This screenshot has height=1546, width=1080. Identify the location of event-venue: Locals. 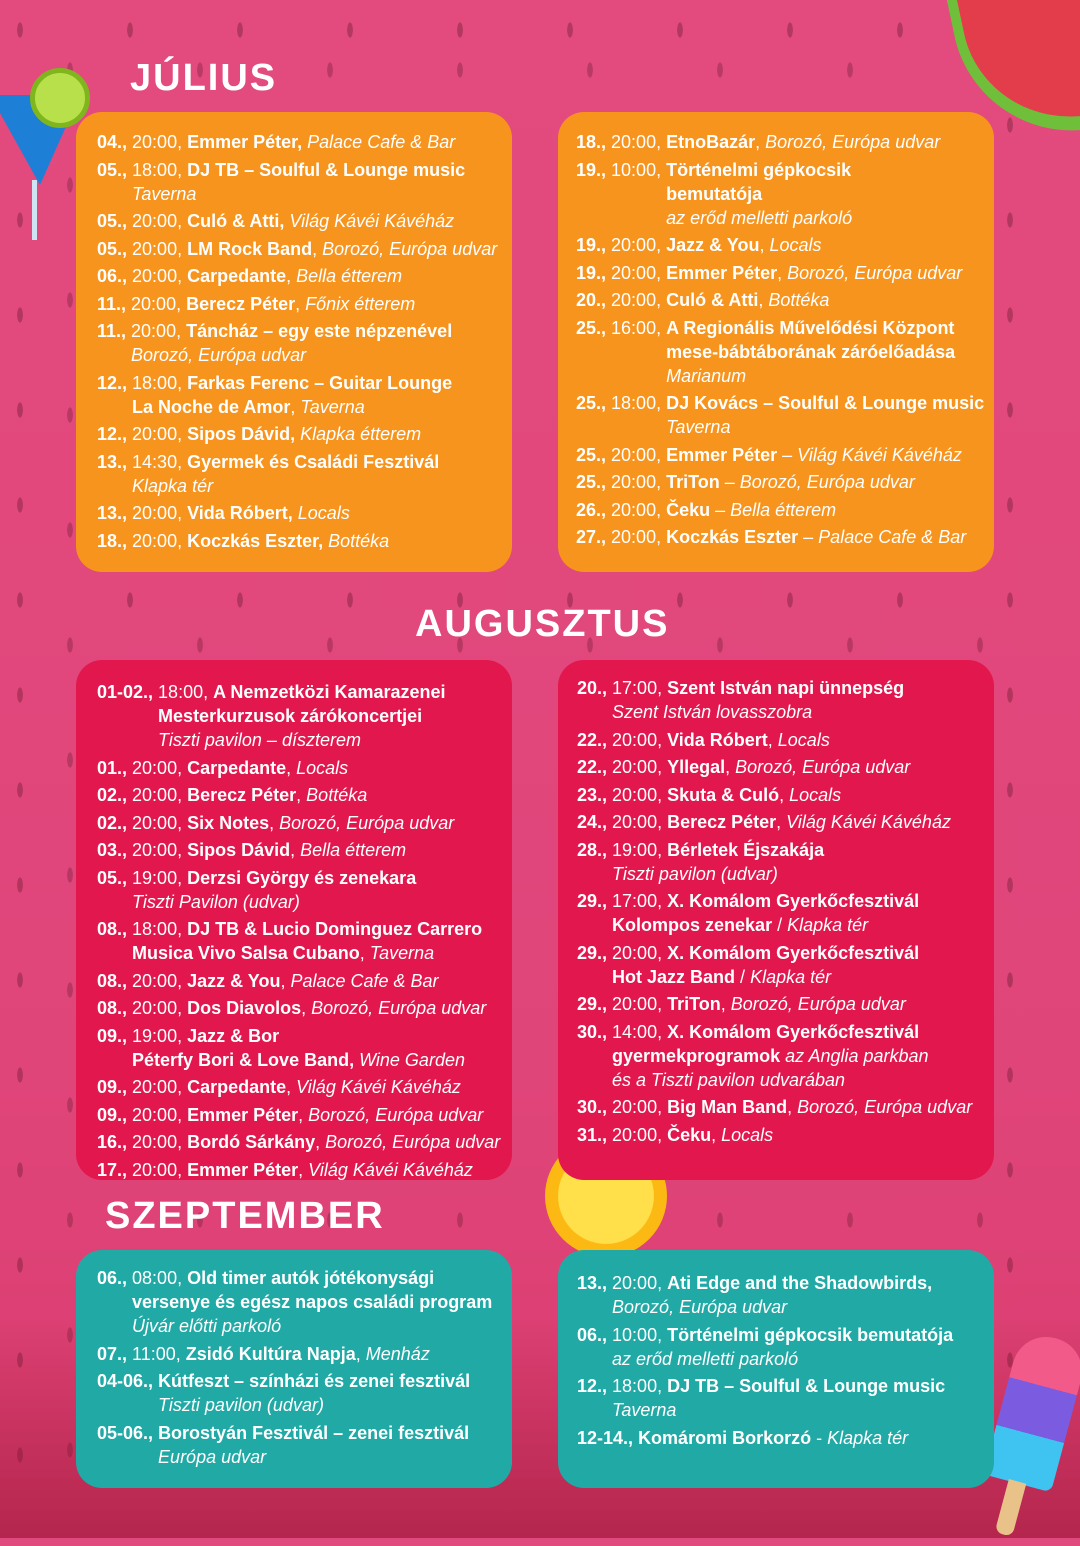
(322, 767).